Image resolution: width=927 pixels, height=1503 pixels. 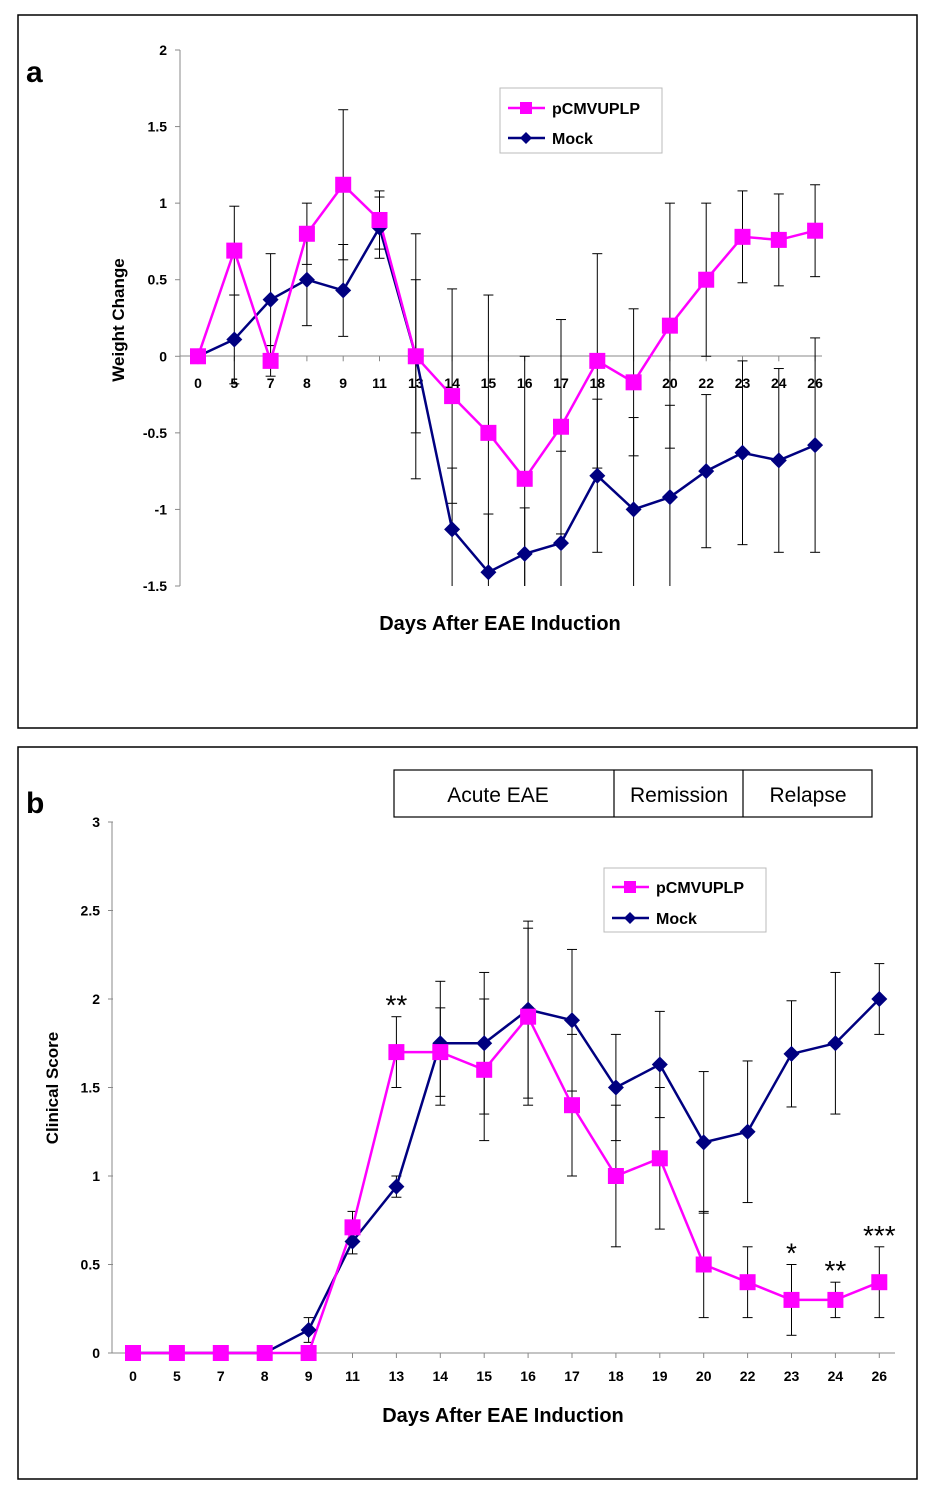 What do you see at coordinates (441, 1376) in the screenshot?
I see `x-tick-label: 14` at bounding box center [441, 1376].